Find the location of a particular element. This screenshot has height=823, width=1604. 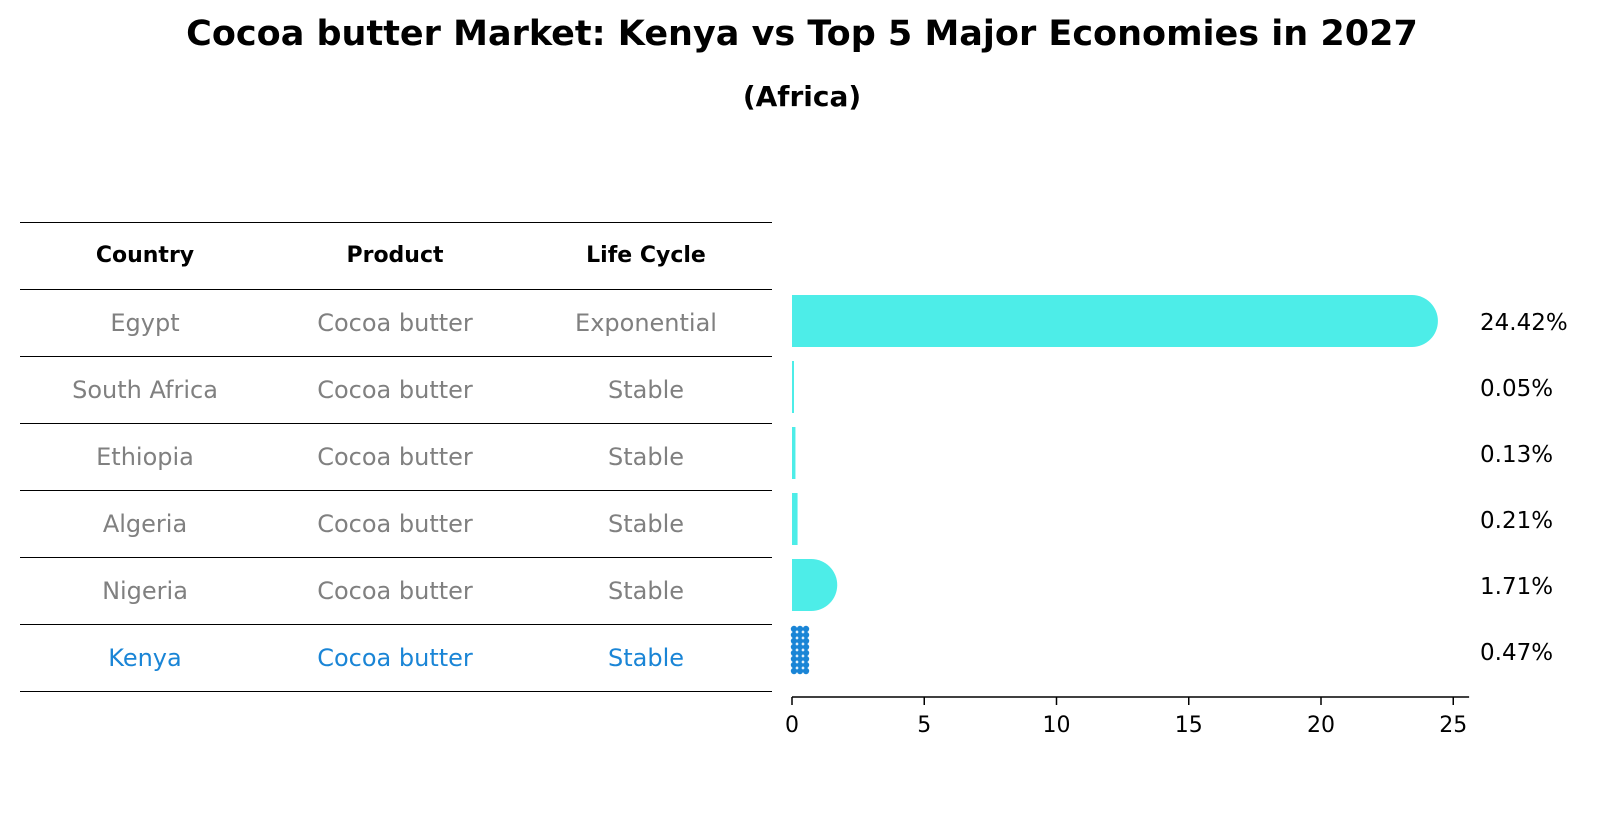

header-product: Product is located at coordinates (395, 255).